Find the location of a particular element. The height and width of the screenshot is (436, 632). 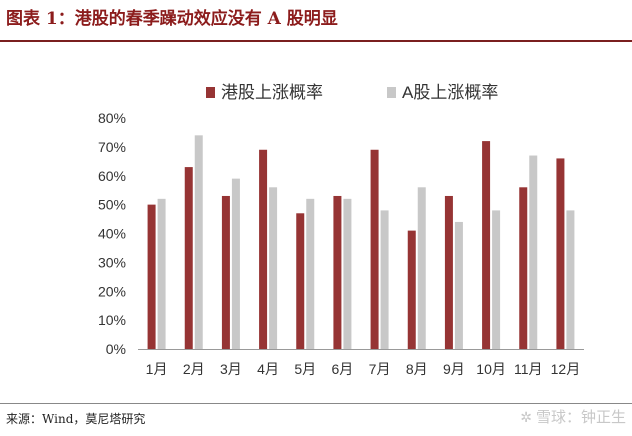

y-tick-label: 30% is located at coordinates (112, 262).